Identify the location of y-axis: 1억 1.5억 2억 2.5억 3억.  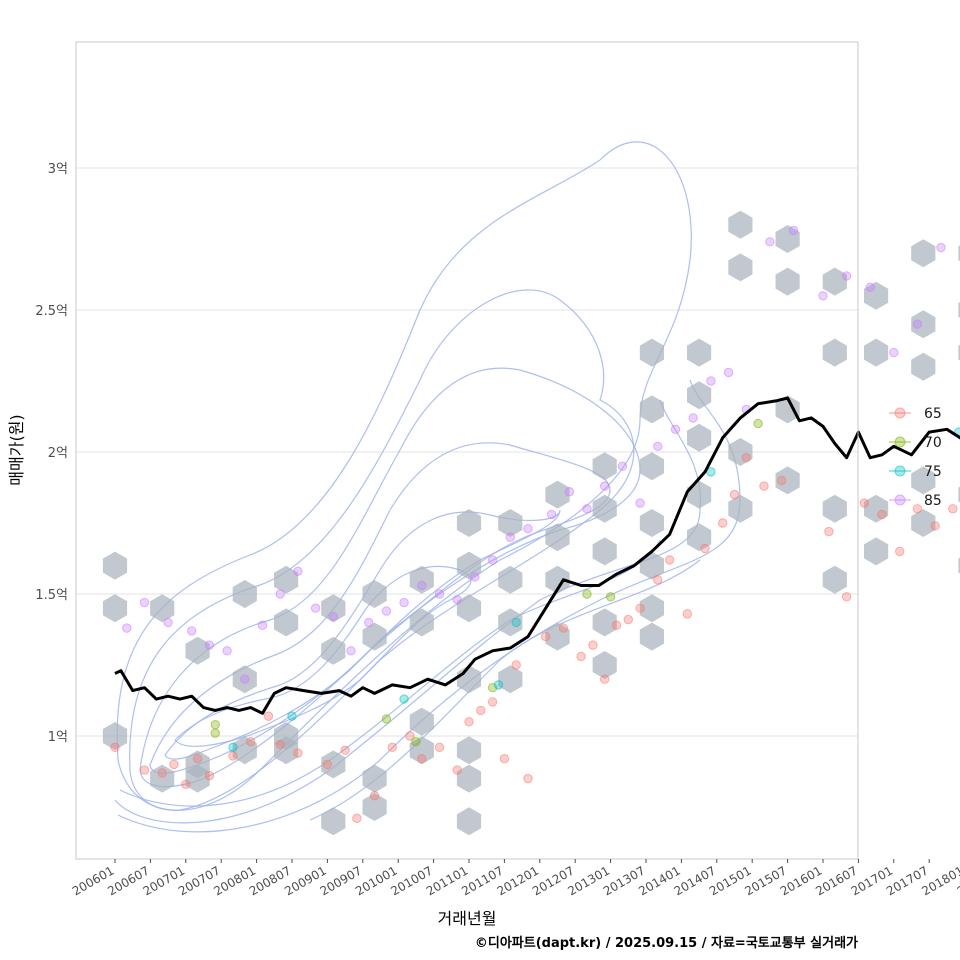
(51, 453).